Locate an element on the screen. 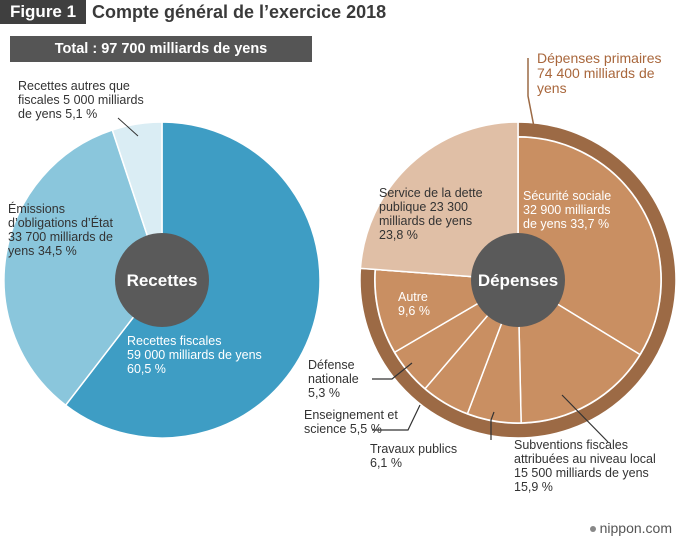  label-line: Travaux publics is located at coordinates (414, 449).